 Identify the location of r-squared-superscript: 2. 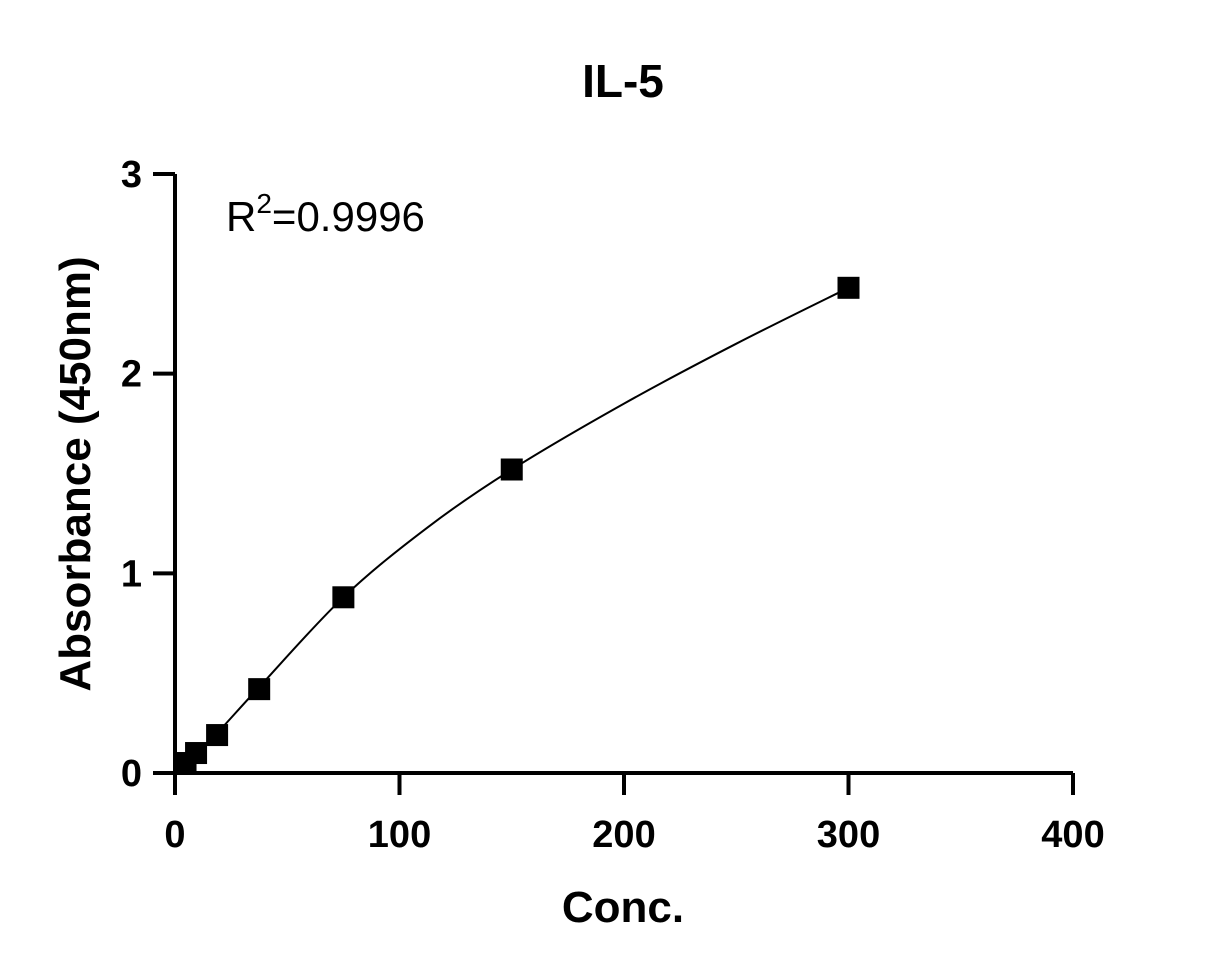
(264, 203).